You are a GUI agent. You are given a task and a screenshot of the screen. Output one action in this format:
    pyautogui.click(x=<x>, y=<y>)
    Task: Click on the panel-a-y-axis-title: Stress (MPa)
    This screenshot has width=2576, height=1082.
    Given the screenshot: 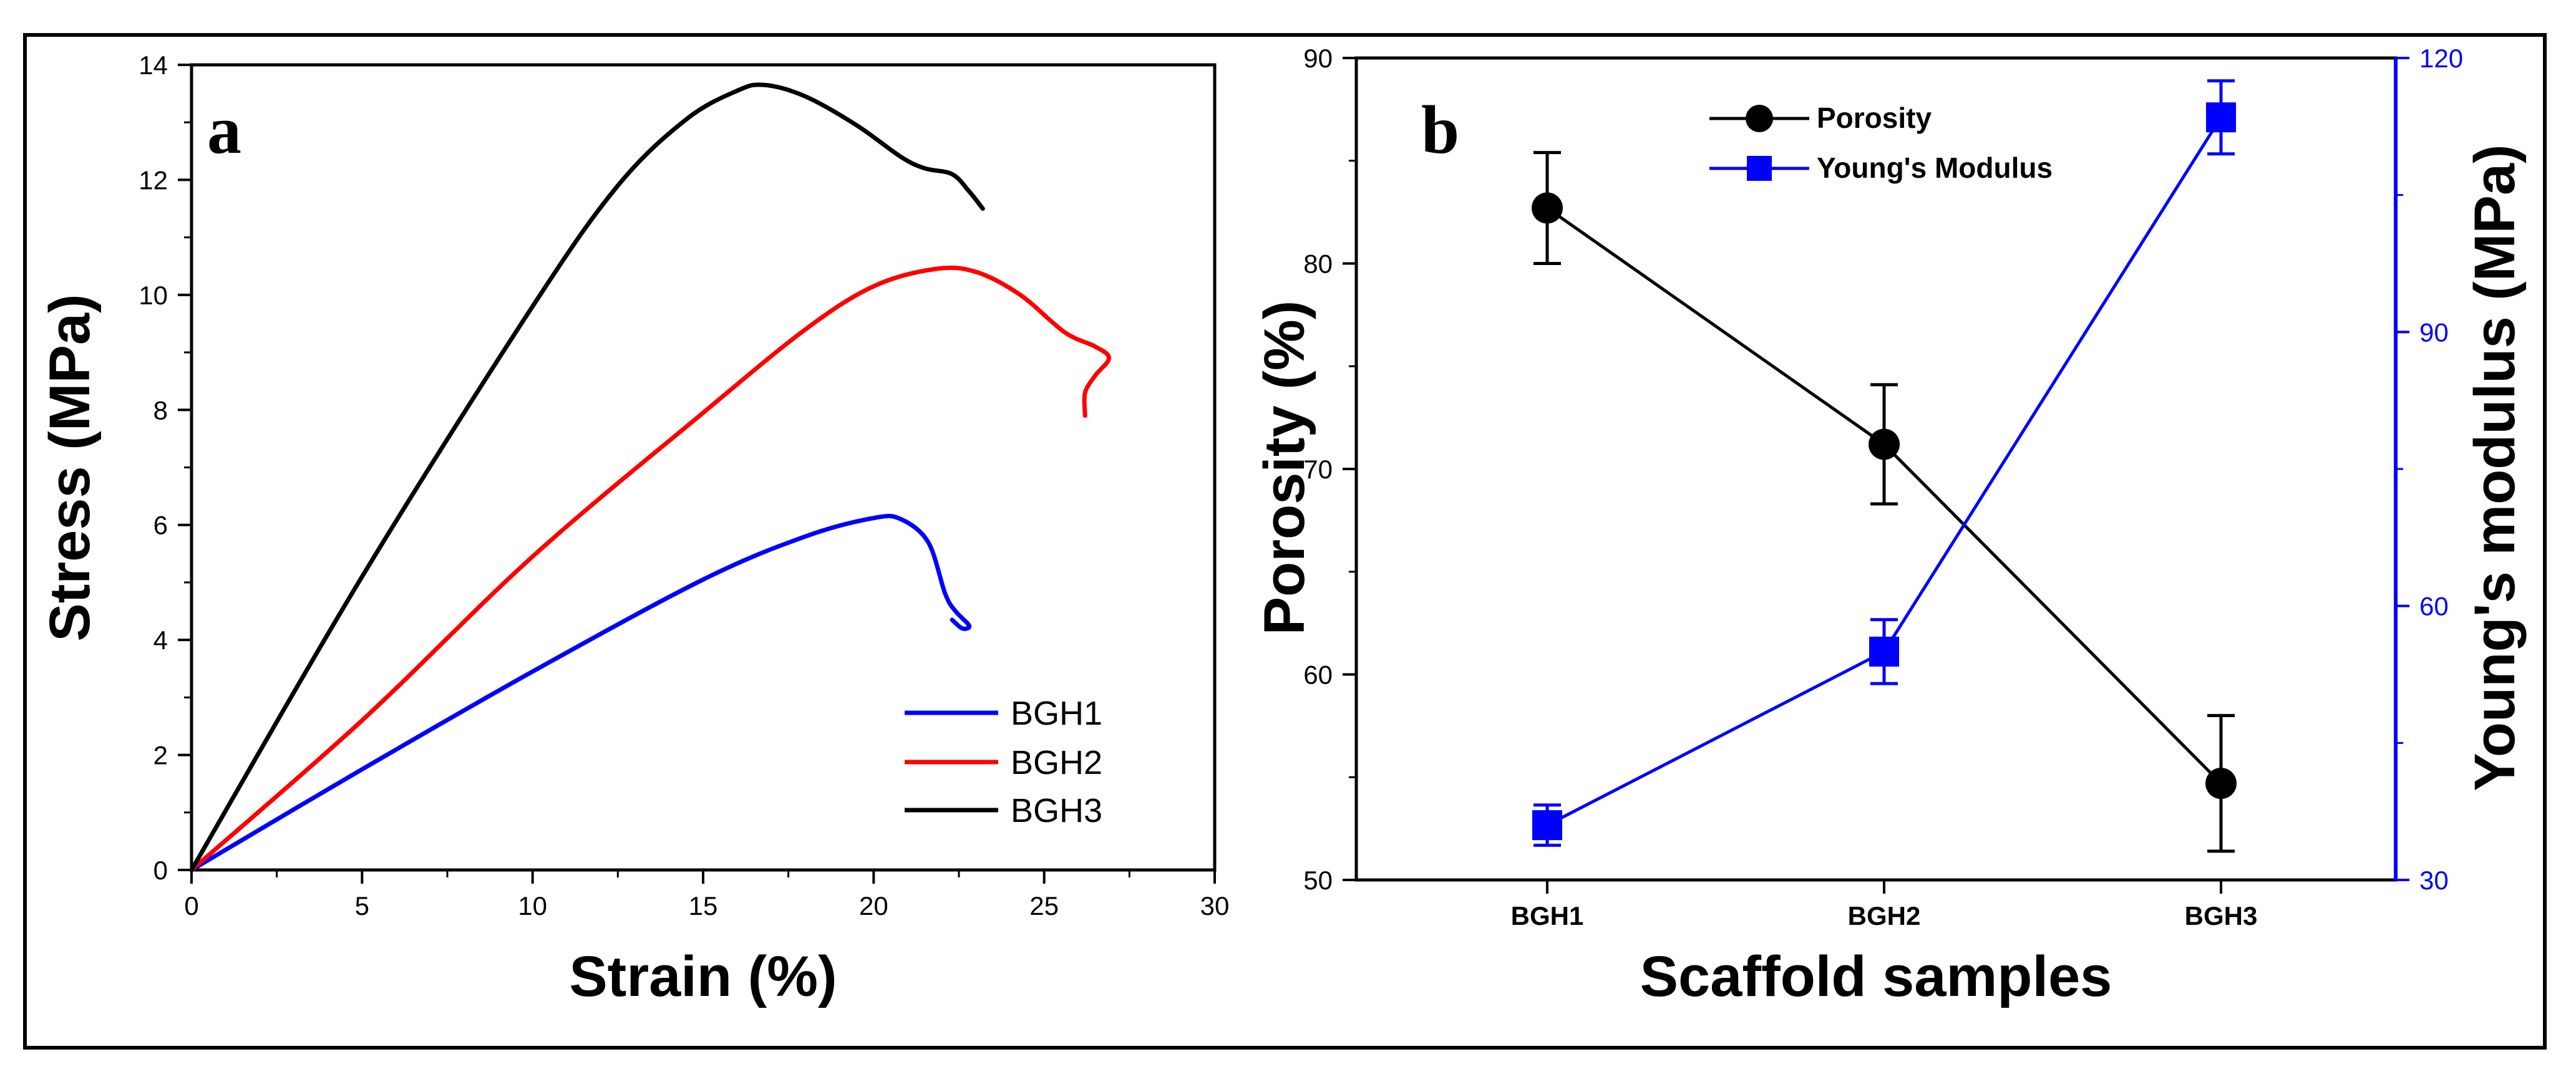 What is the action you would take?
    pyautogui.click(x=70, y=467)
    